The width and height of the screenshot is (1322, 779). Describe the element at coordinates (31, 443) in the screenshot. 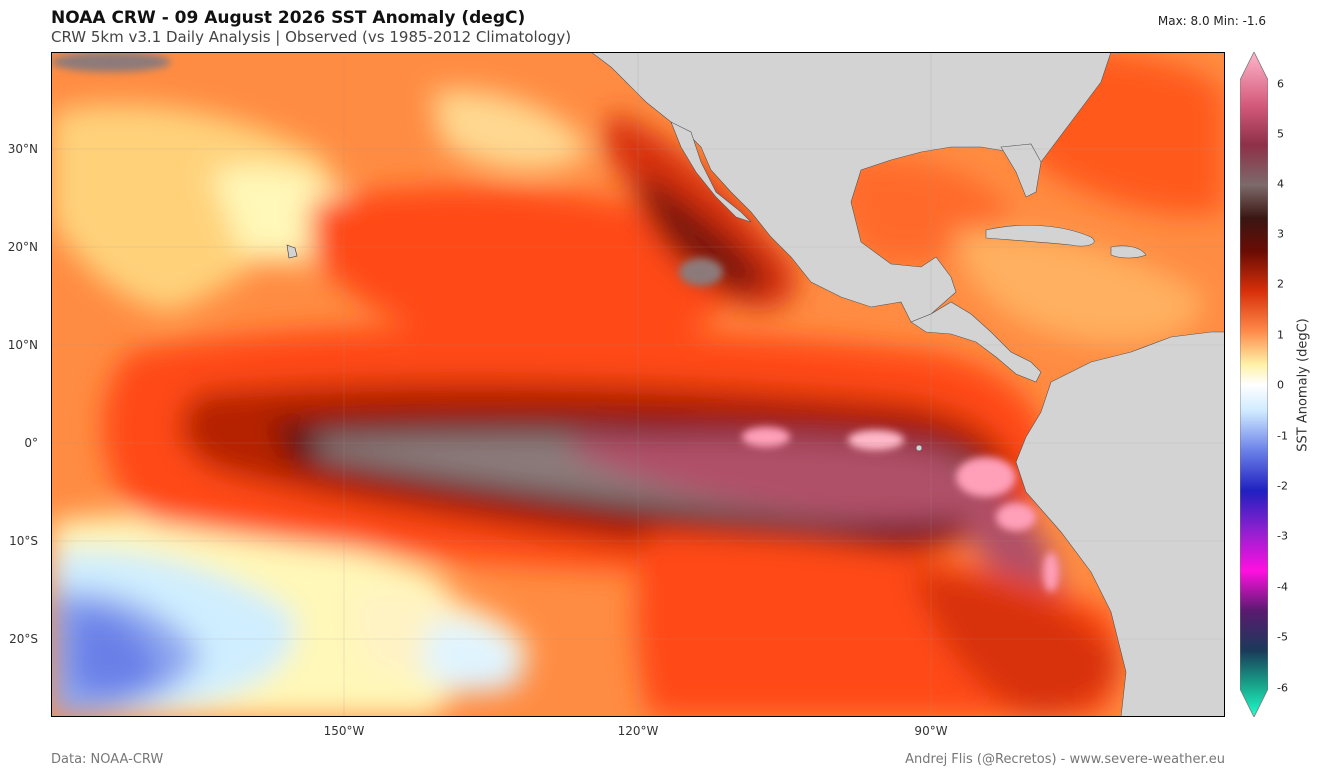

I see `lat-label-equator: 0°` at that location.